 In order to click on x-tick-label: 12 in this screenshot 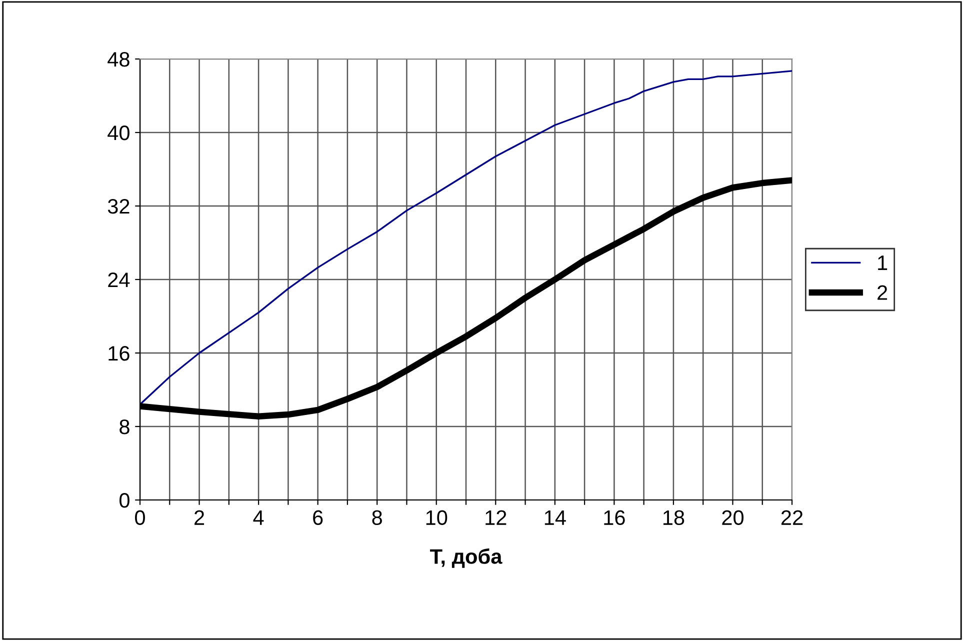, I will do `click(496, 517)`.